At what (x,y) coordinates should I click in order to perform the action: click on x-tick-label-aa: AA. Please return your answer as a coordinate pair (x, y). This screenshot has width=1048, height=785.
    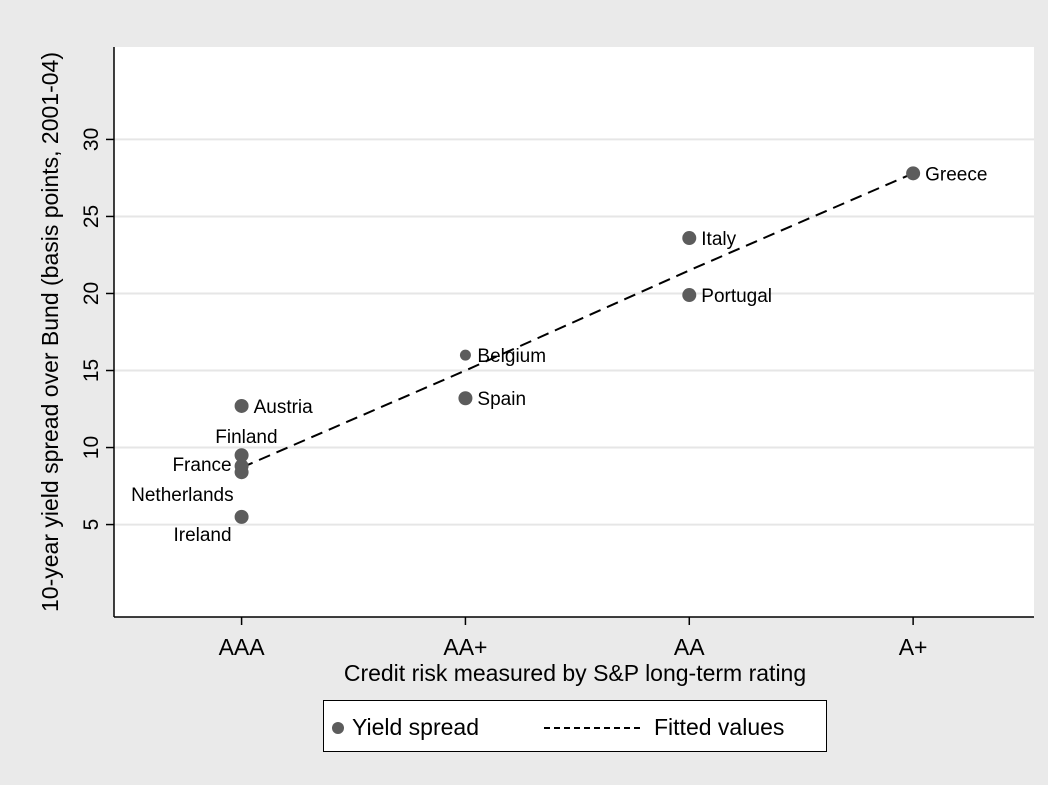
    Looking at the image, I should click on (689, 647).